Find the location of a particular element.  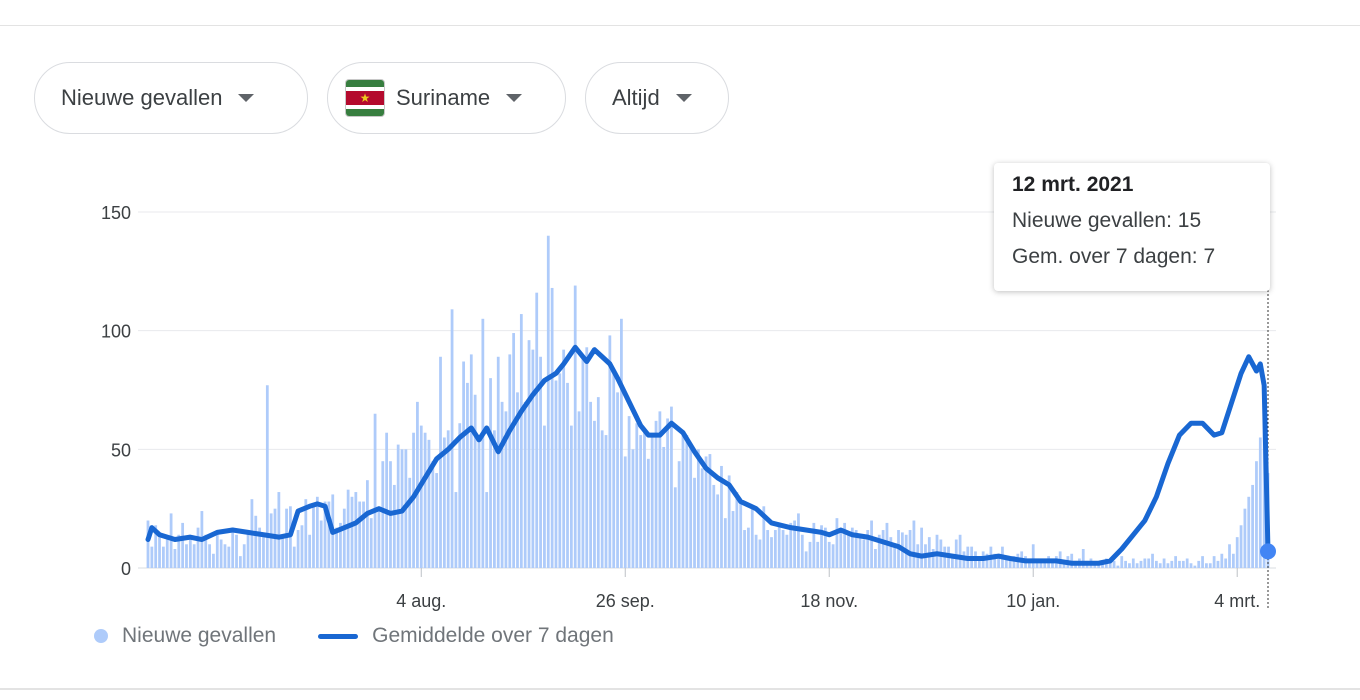

country-dropdown: ★ Suriname is located at coordinates (446, 98).